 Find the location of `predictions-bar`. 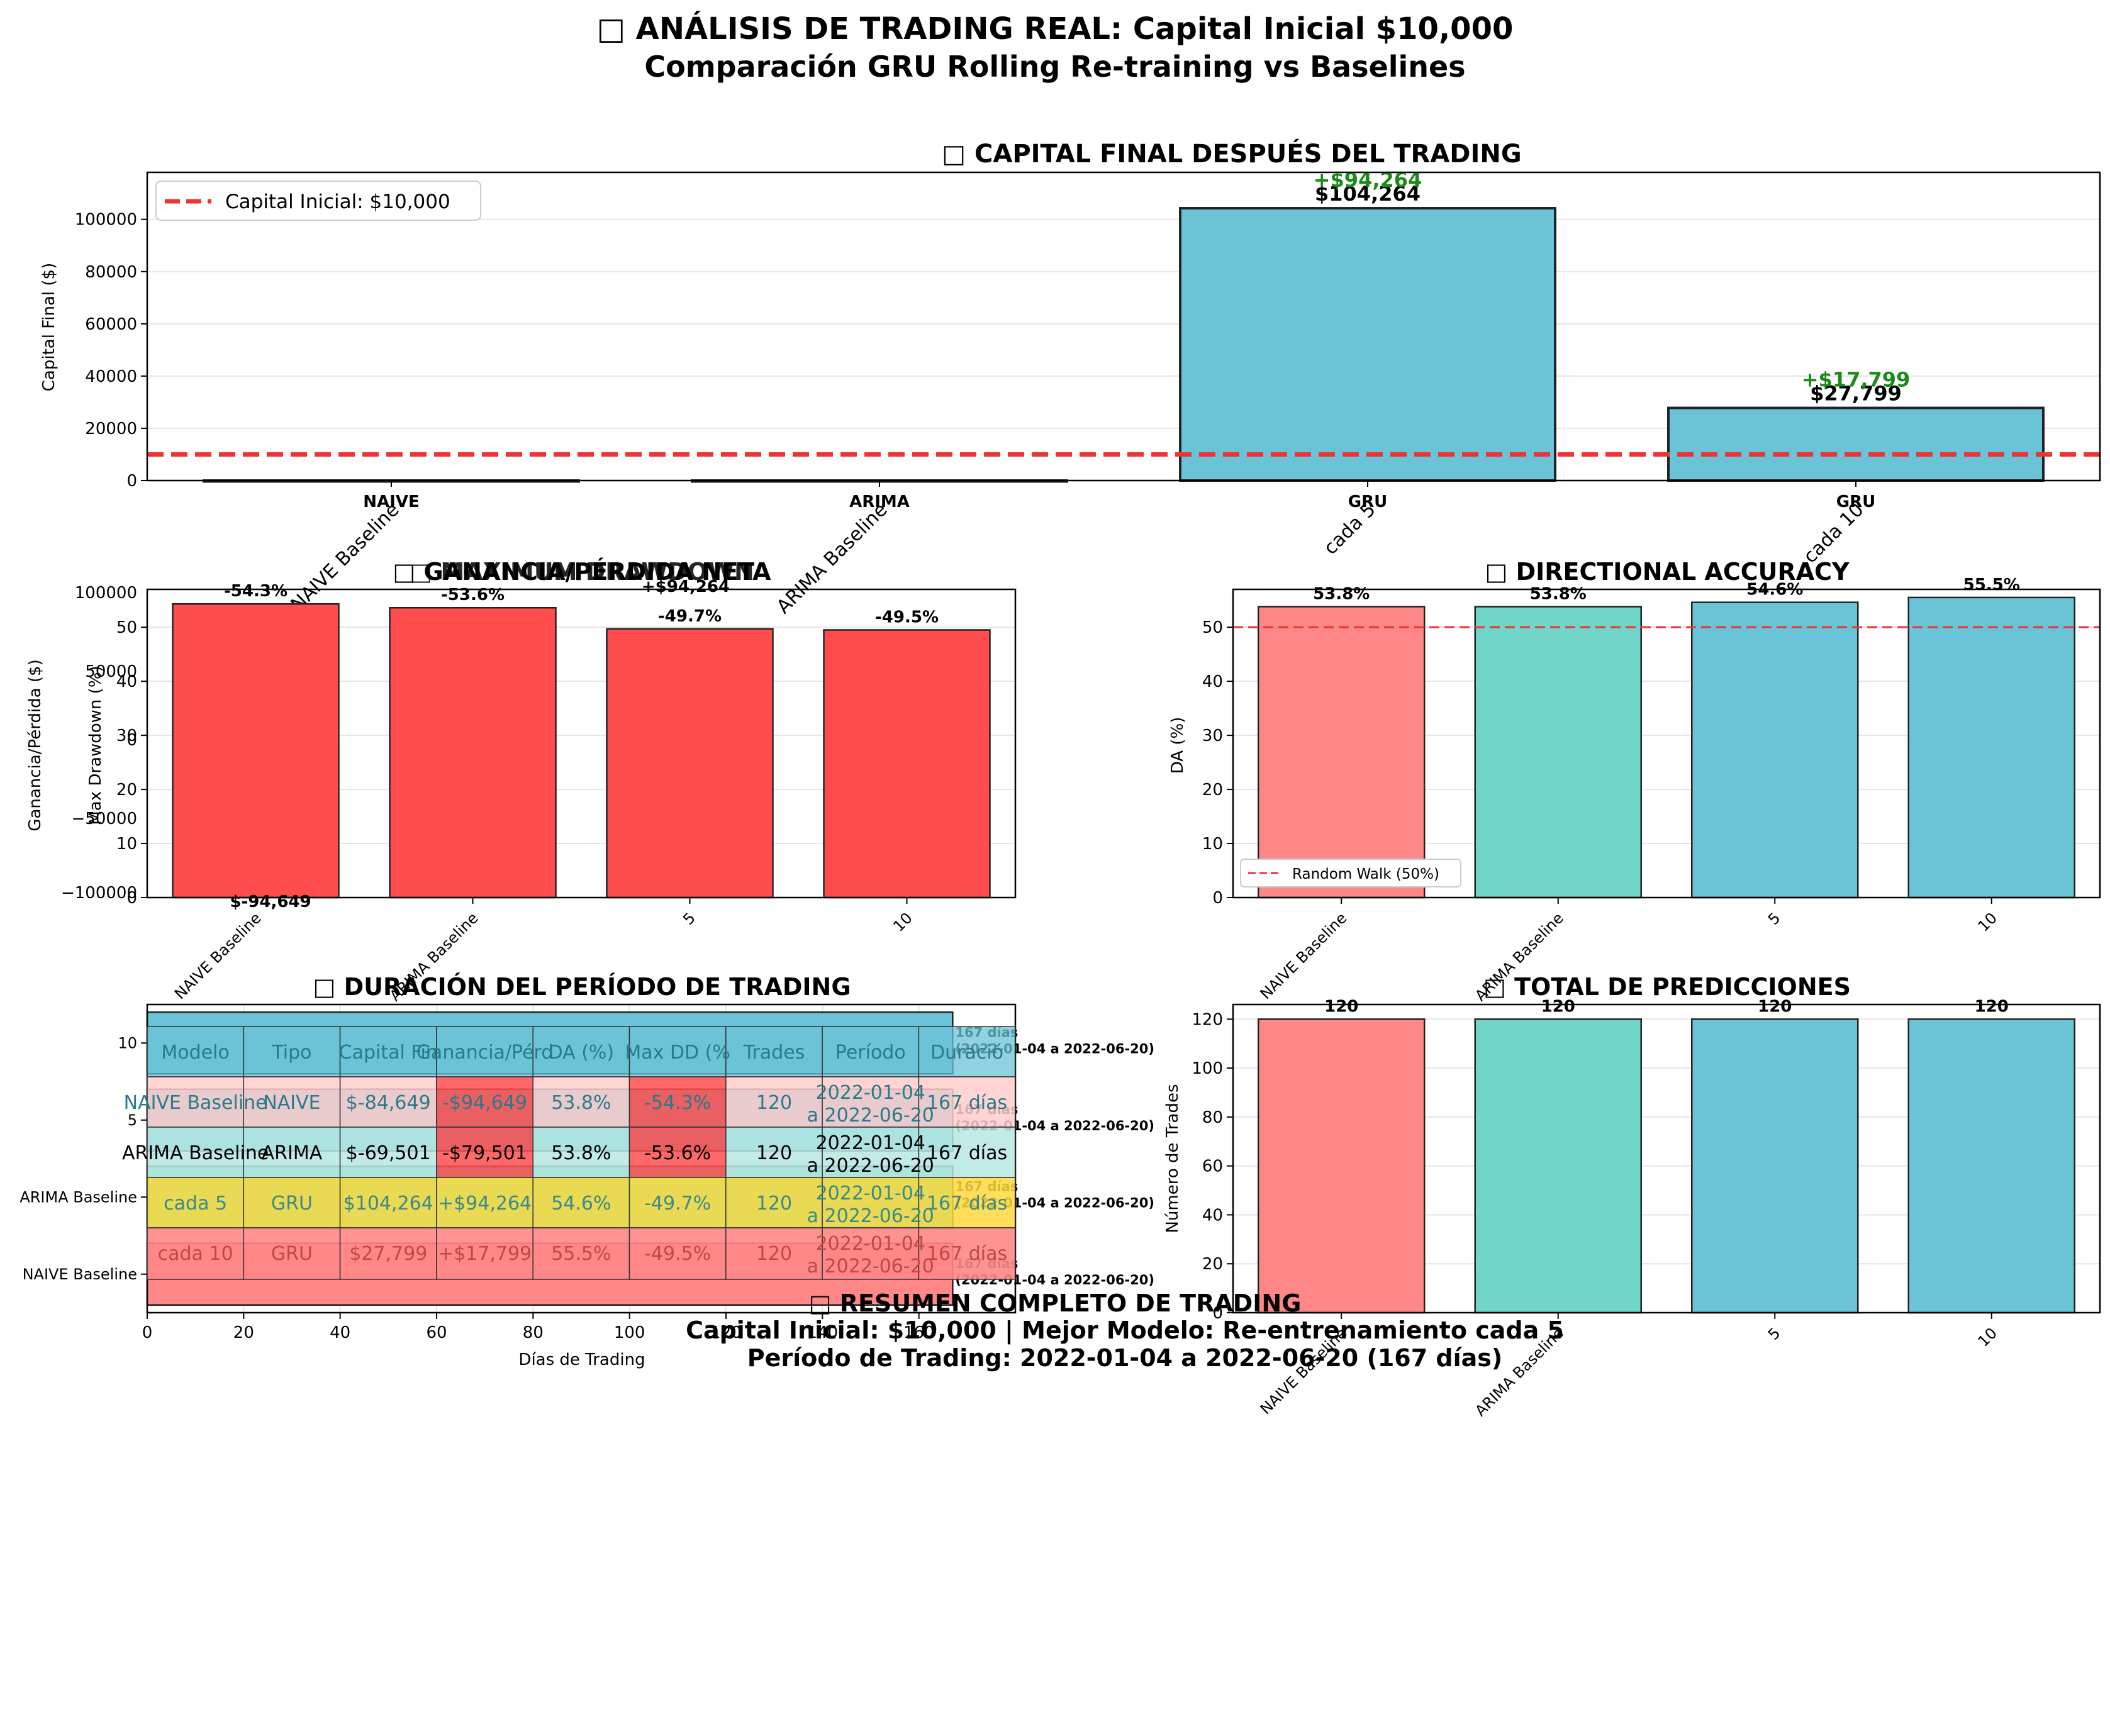

predictions-bar is located at coordinates (1558, 1166).